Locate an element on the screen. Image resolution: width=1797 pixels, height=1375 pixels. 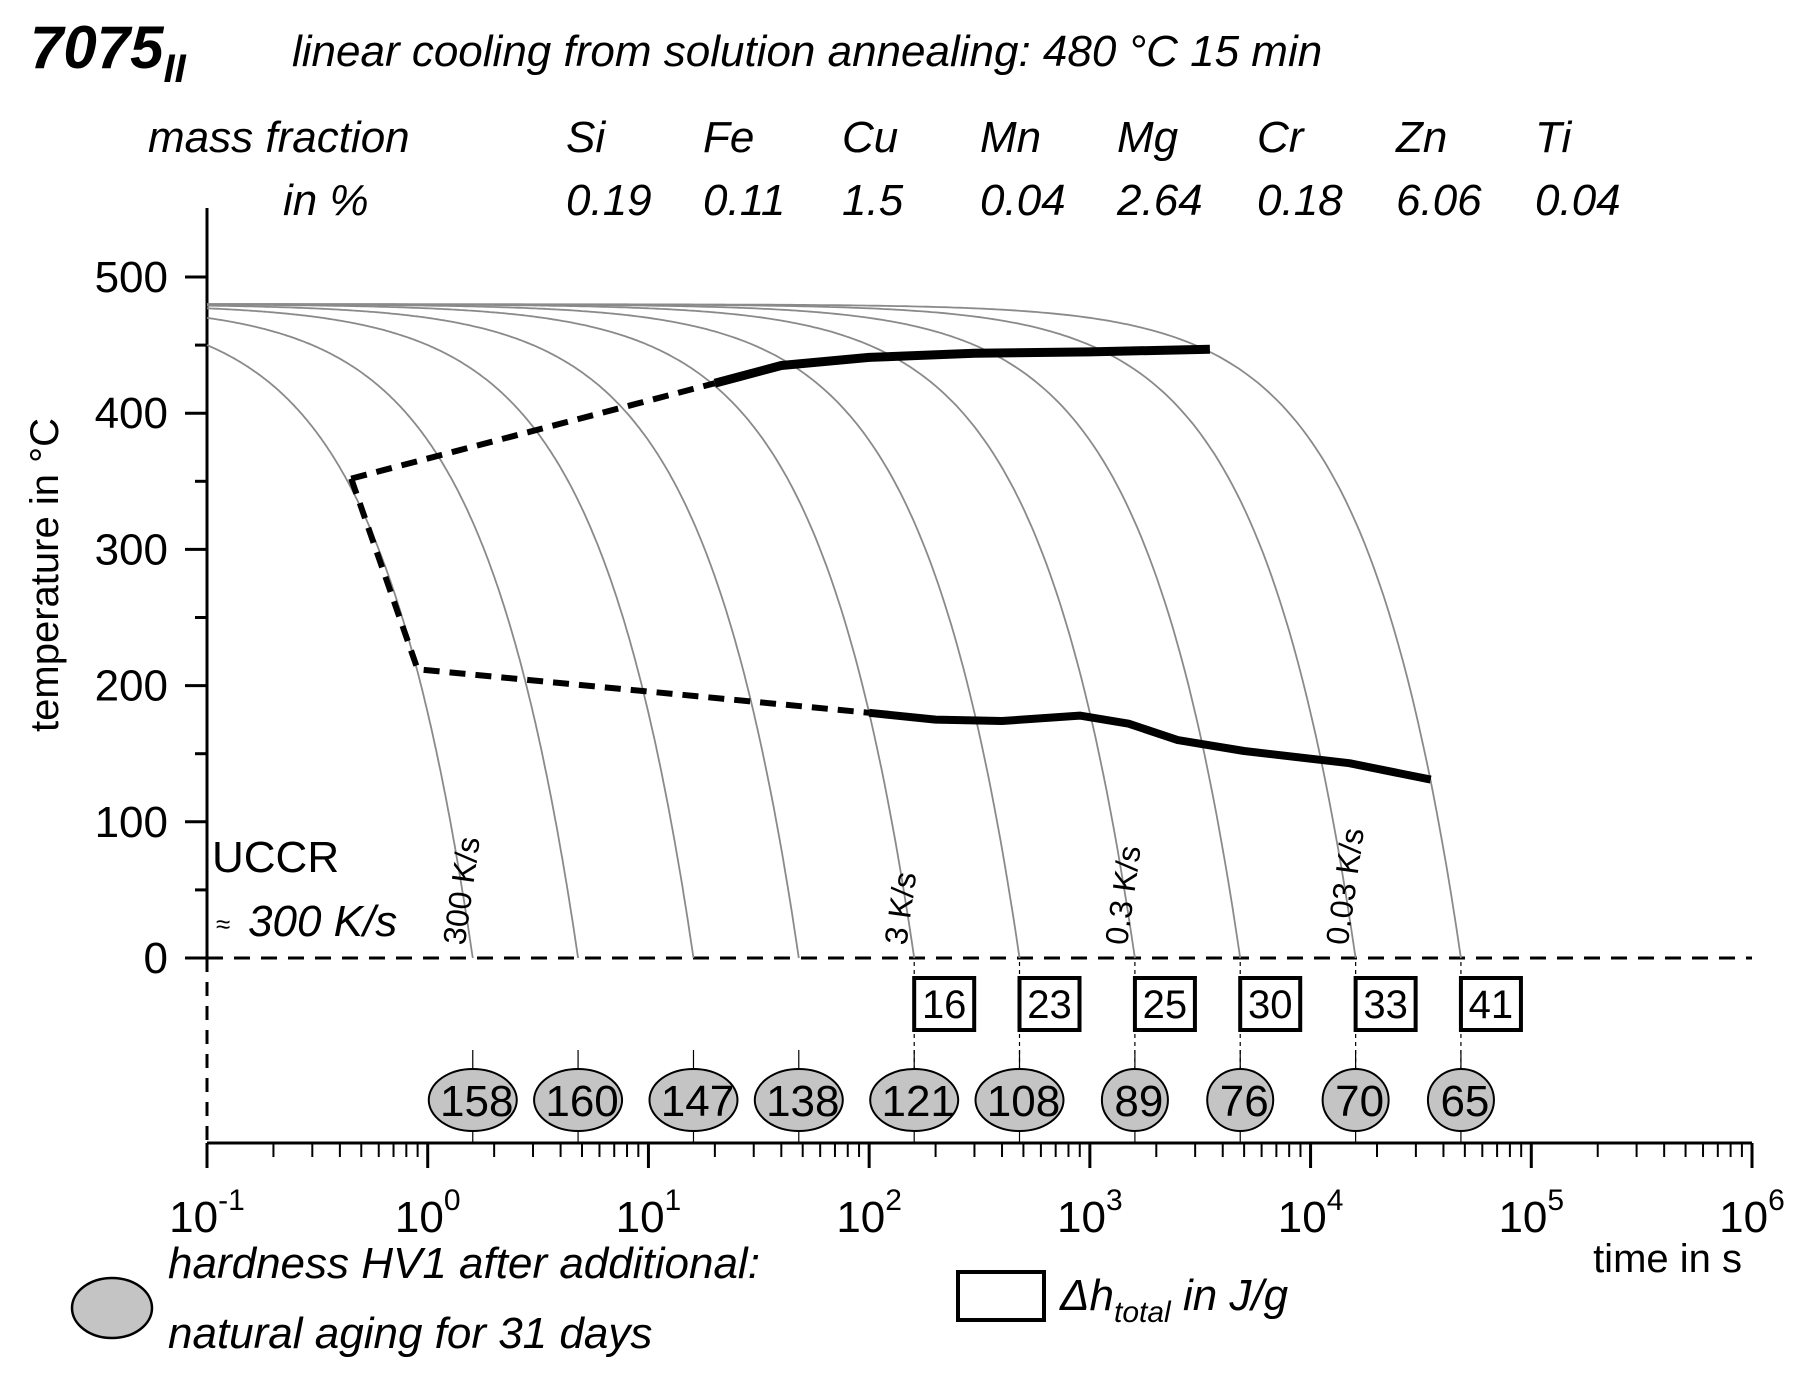
enthalpy-legend-prefix: Δh is located at coordinates (1086, 1295).